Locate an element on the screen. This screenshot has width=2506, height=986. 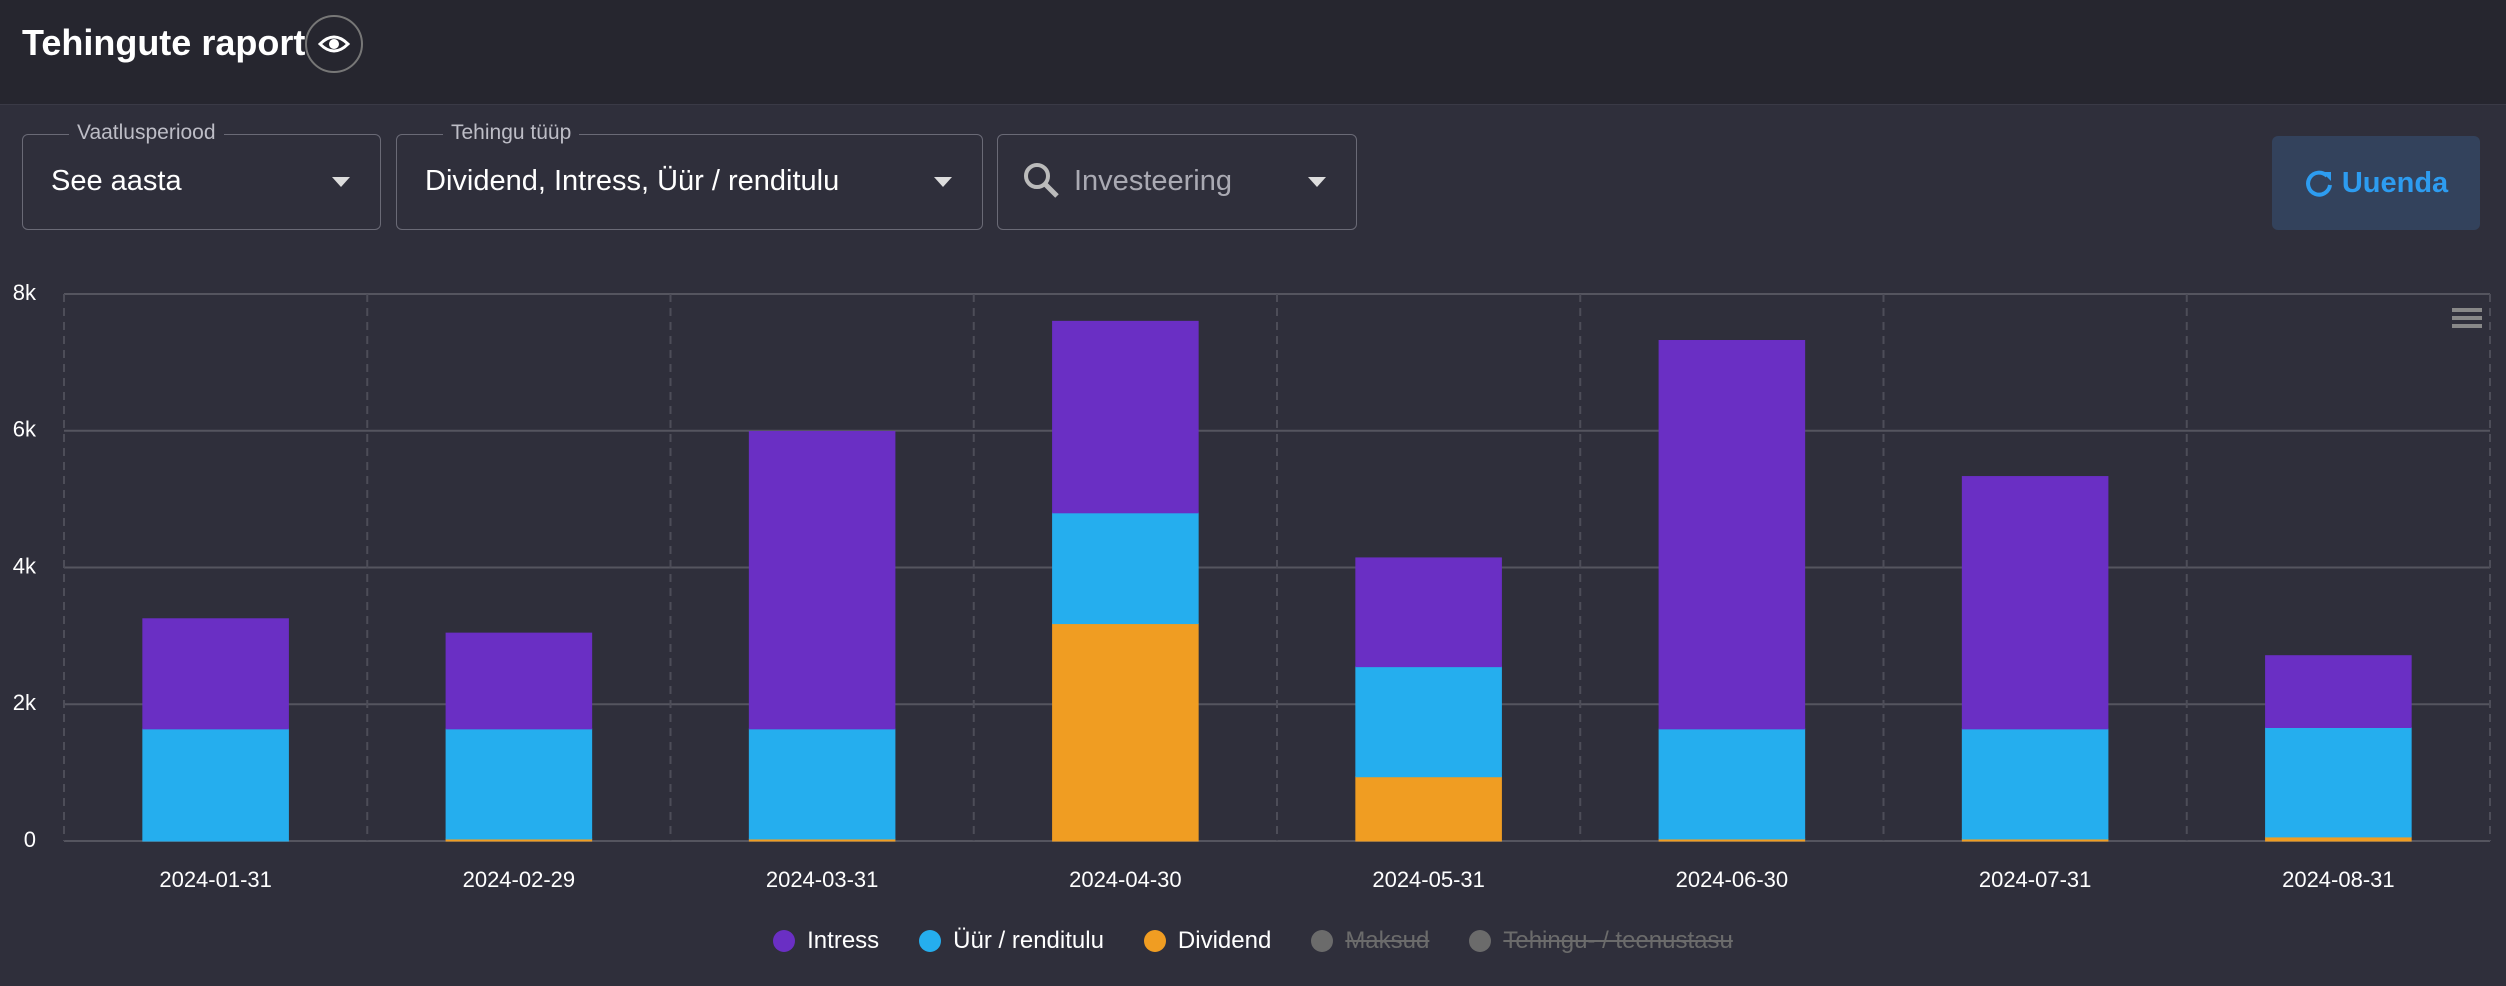
legend-item: Üür / renditulu is located at coordinates (1011, 941).